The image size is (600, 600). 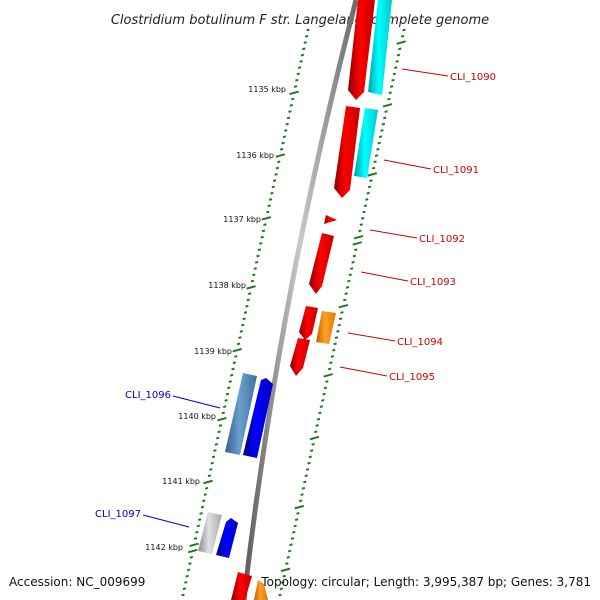 I want to click on gene-feature-cds-grey, so click(x=210, y=533).